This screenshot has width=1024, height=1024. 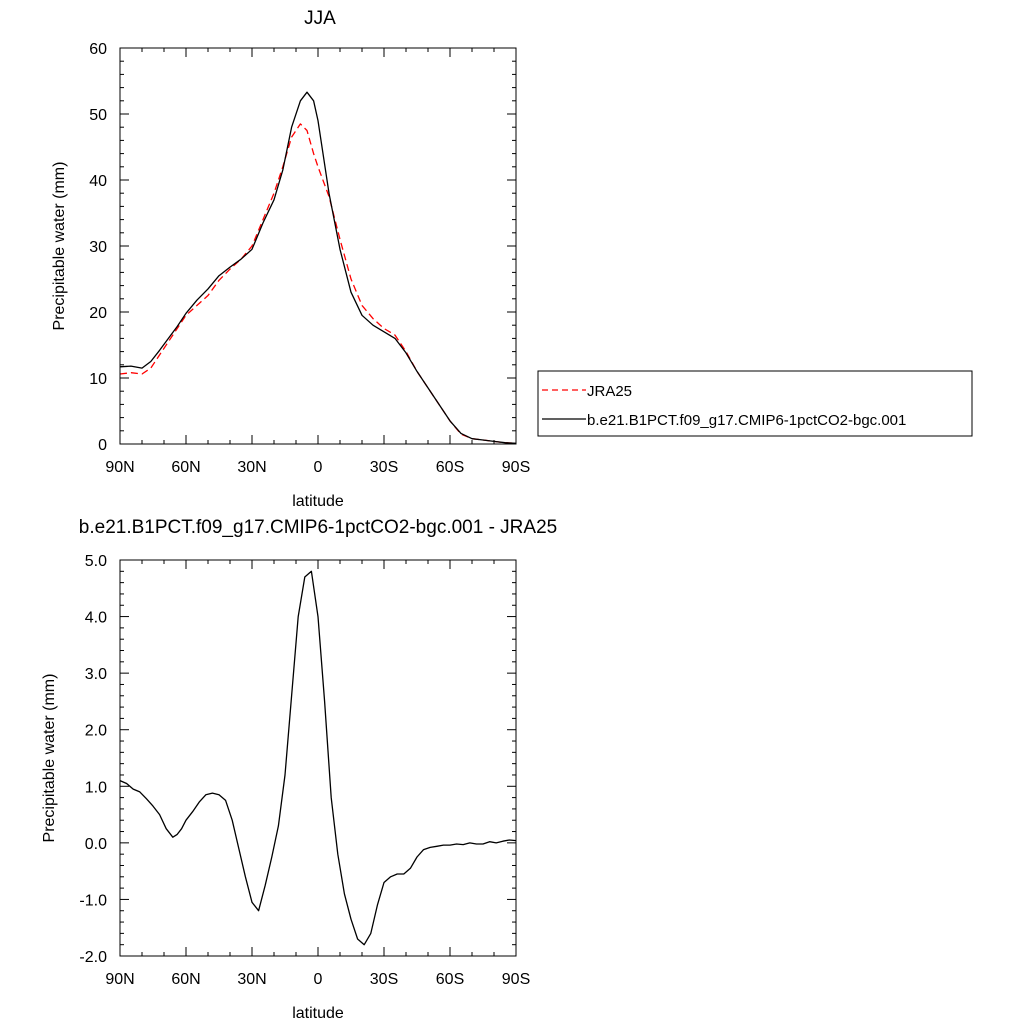 I want to click on bottom-x-tick-label: 60S, so click(x=450, y=979).